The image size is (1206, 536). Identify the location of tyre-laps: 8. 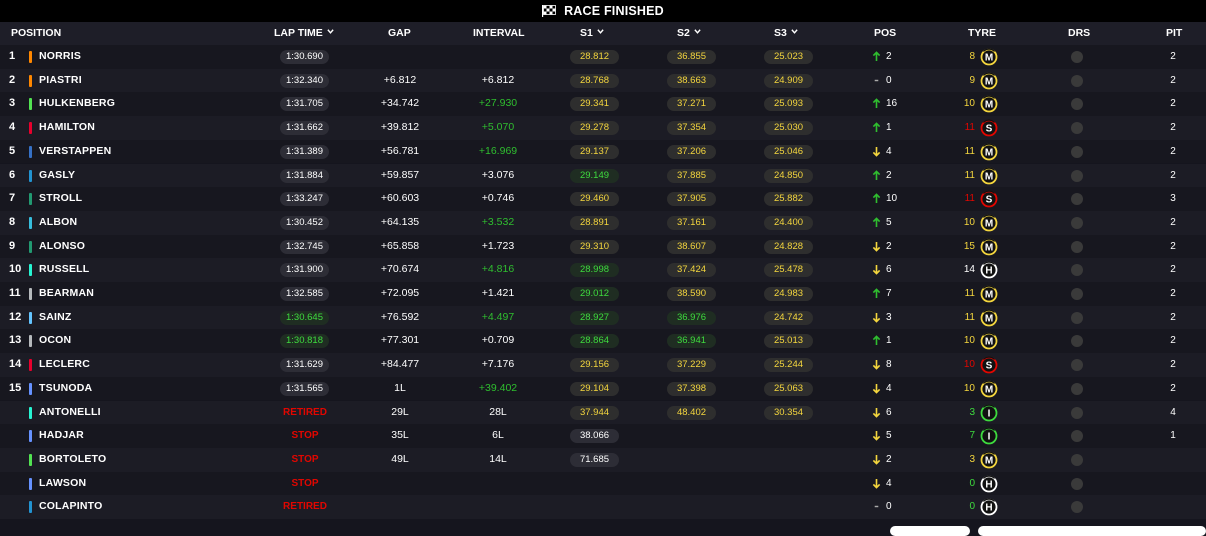
(972, 56).